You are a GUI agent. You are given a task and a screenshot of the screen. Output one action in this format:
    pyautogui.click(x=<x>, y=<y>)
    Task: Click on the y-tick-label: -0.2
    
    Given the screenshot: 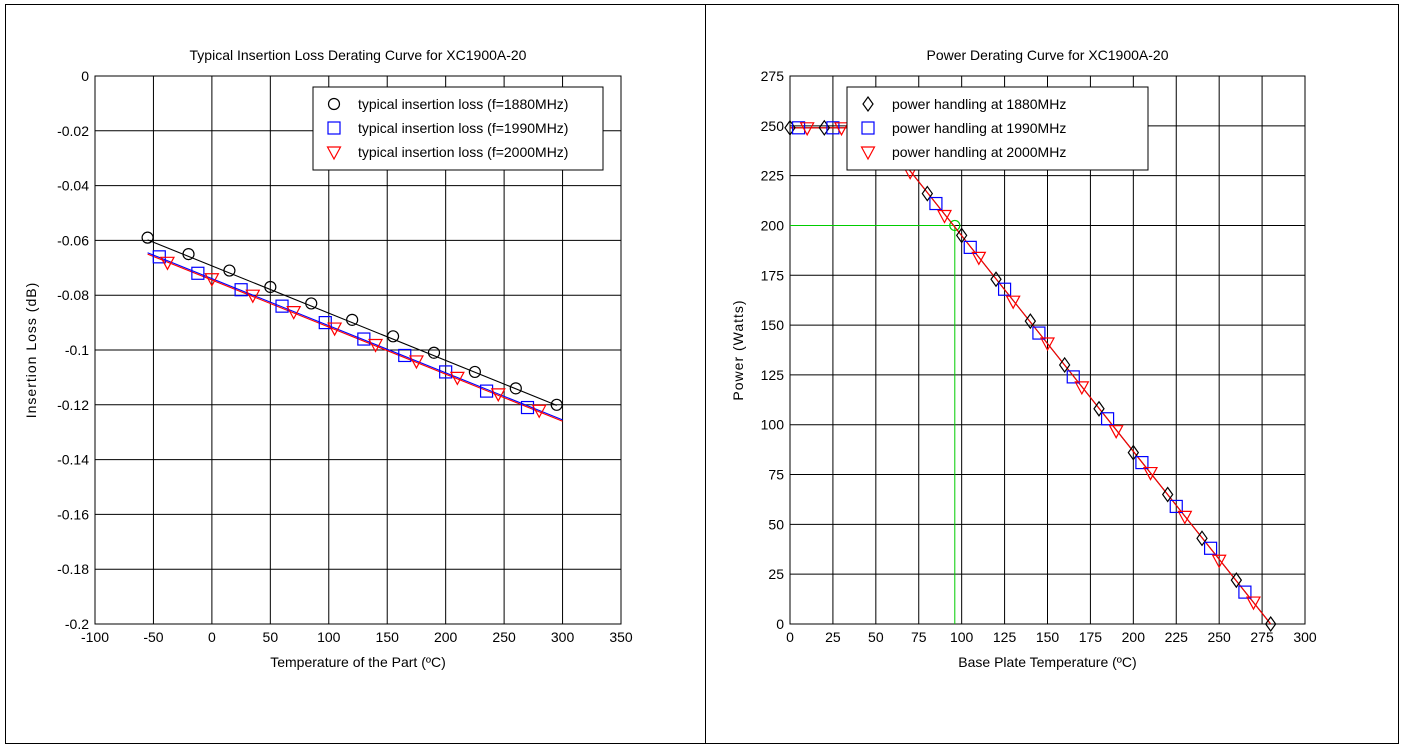 What is the action you would take?
    pyautogui.click(x=77, y=624)
    